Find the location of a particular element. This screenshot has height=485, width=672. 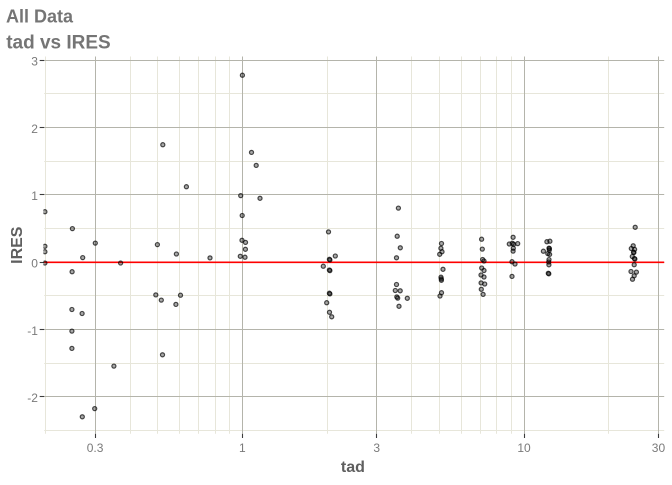

svg-text: tad vs IRES is located at coordinates (58, 42).